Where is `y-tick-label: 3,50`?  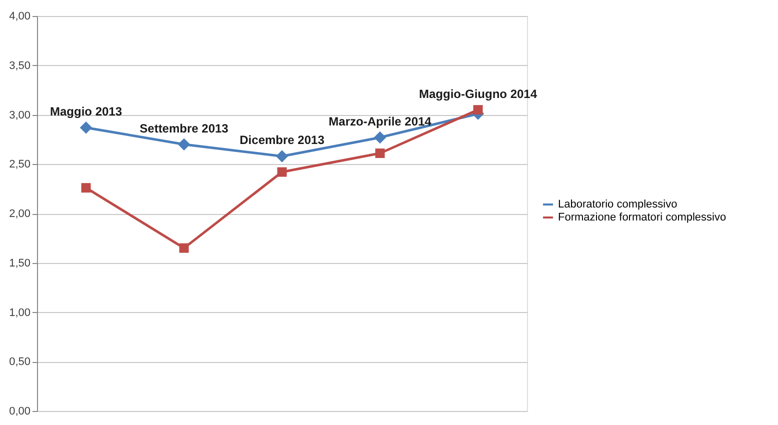 y-tick-label: 3,50 is located at coordinates (19, 66).